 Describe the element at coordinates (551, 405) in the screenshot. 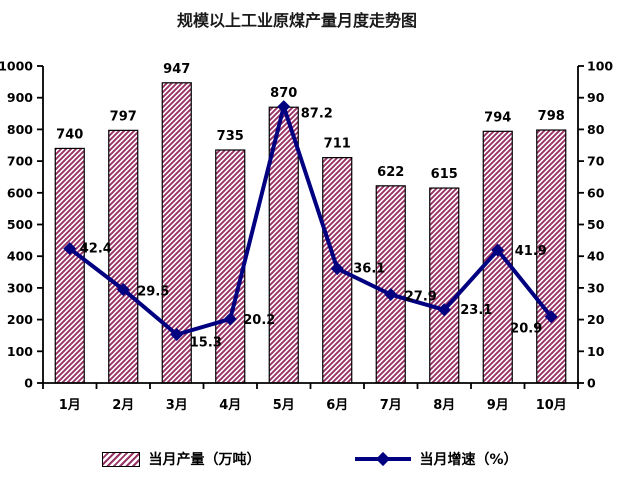

I see `category-label: 10月` at that location.